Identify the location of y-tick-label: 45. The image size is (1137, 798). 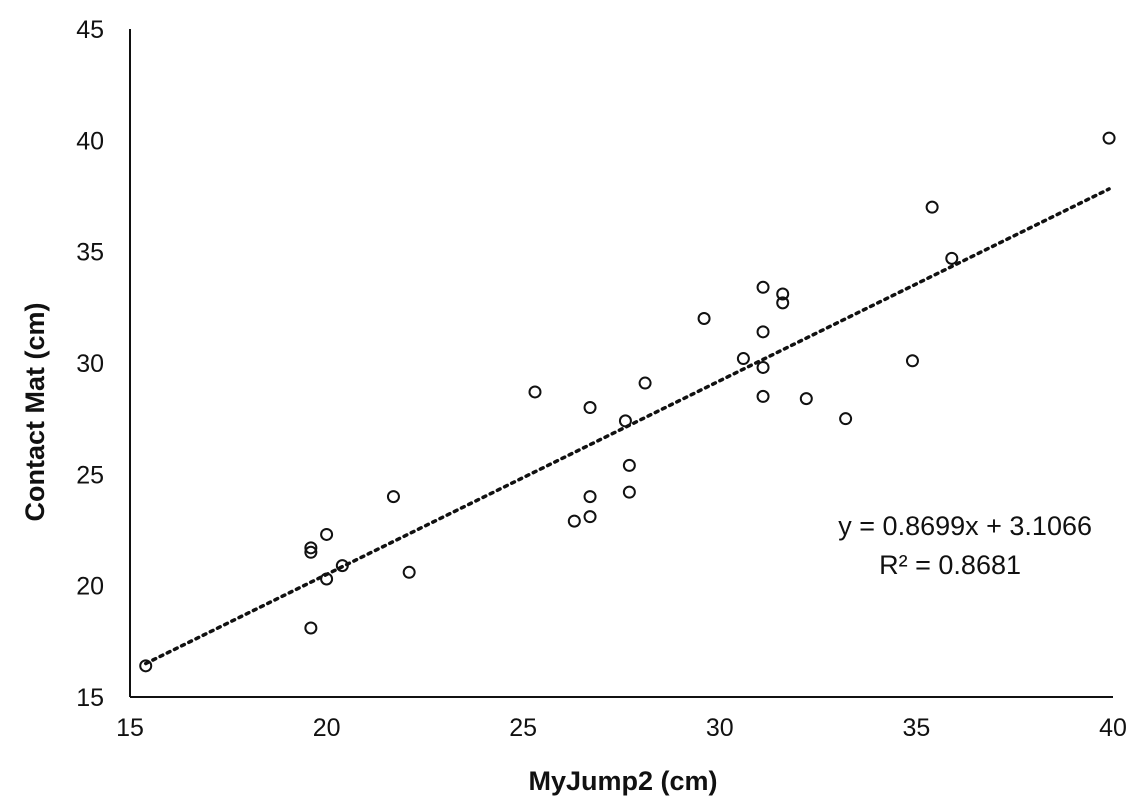
(90, 30).